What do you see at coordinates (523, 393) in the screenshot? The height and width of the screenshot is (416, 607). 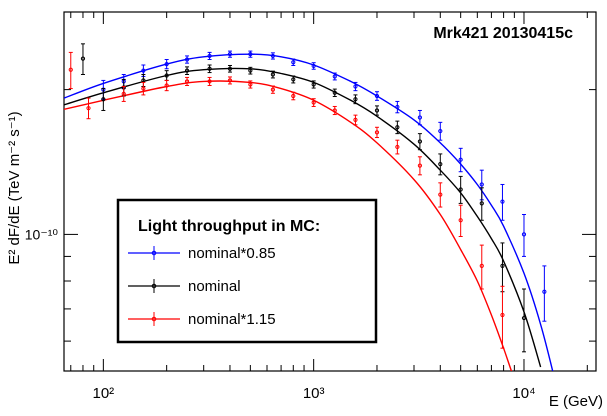 I see `x-tick-label: 10⁴` at bounding box center [523, 393].